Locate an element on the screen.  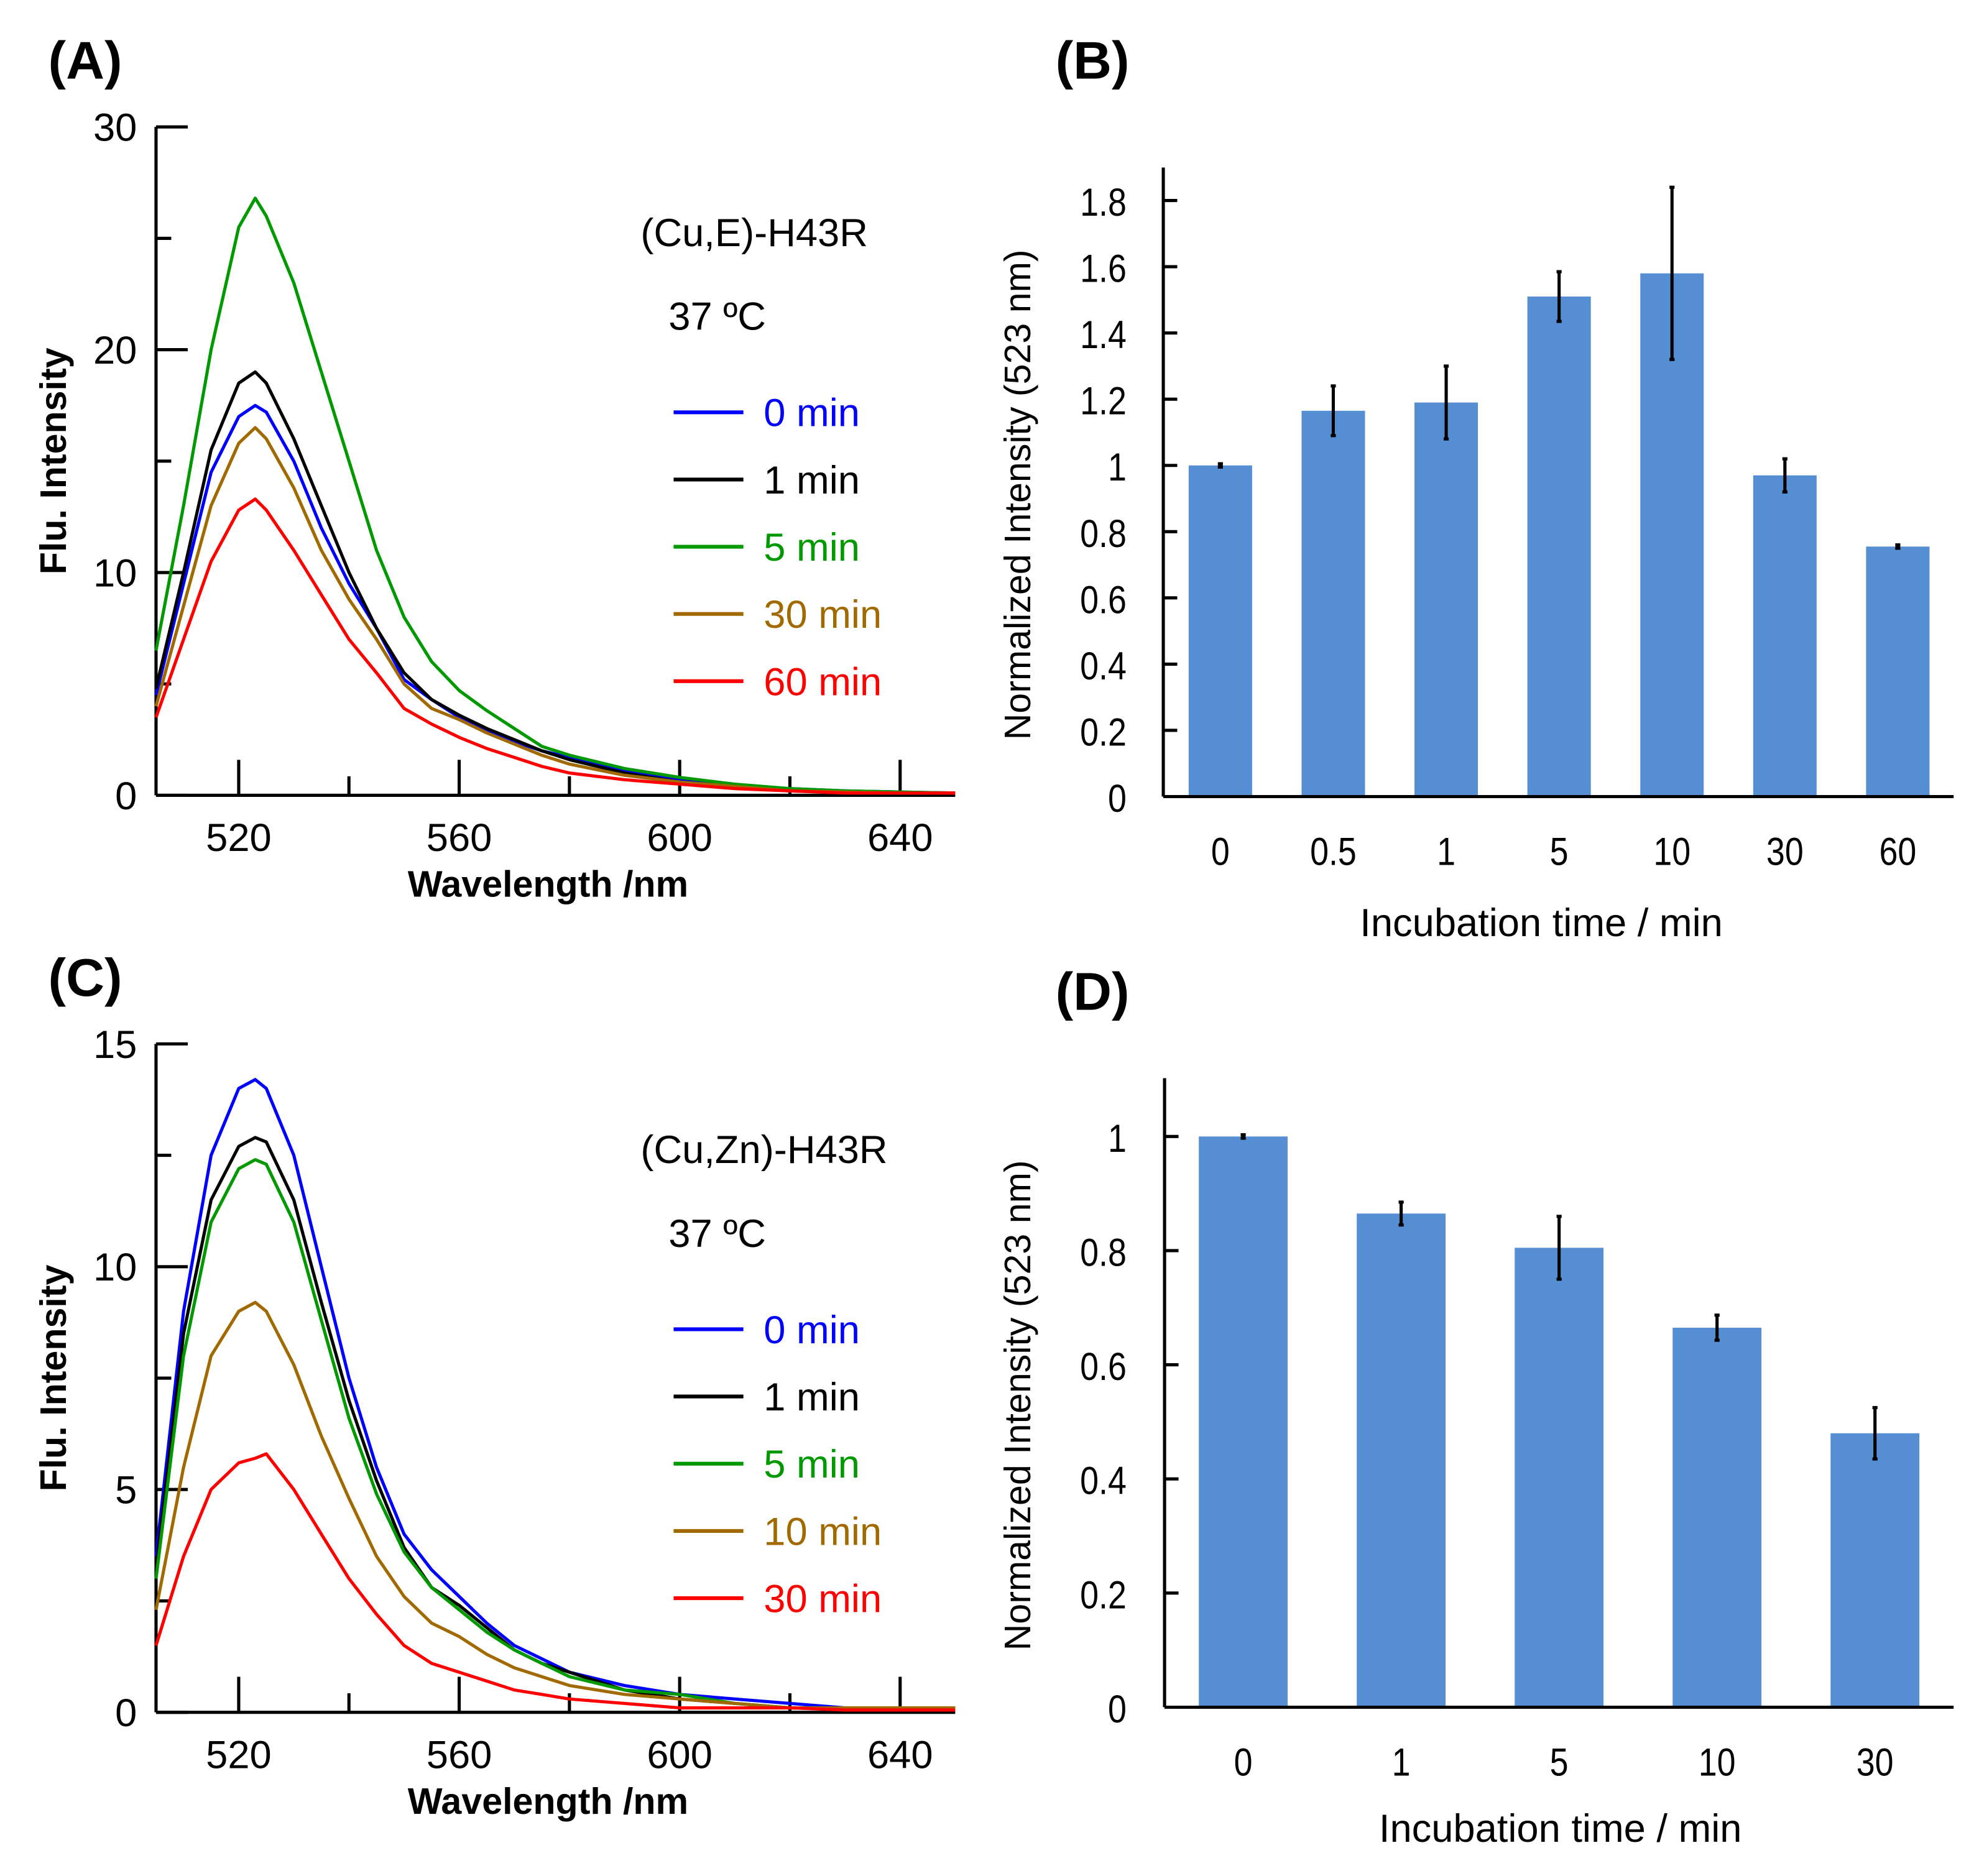
x-tick-label: 0.5 is located at coordinates (1333, 852).